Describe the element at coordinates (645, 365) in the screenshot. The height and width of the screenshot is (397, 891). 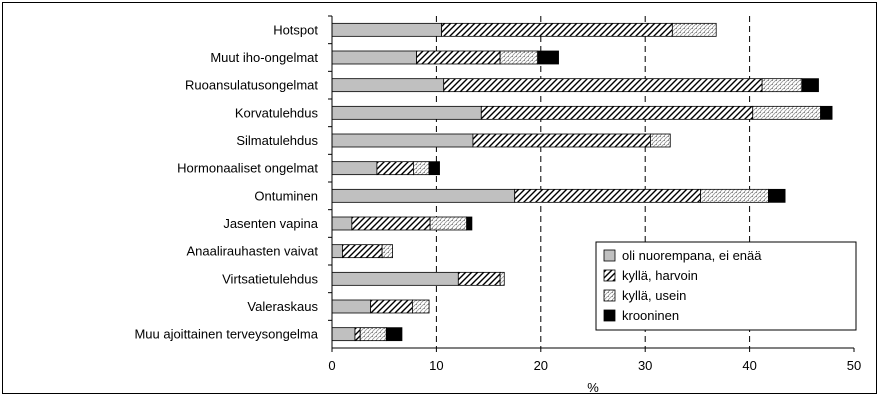
I see `x-tick-label: 30` at that location.